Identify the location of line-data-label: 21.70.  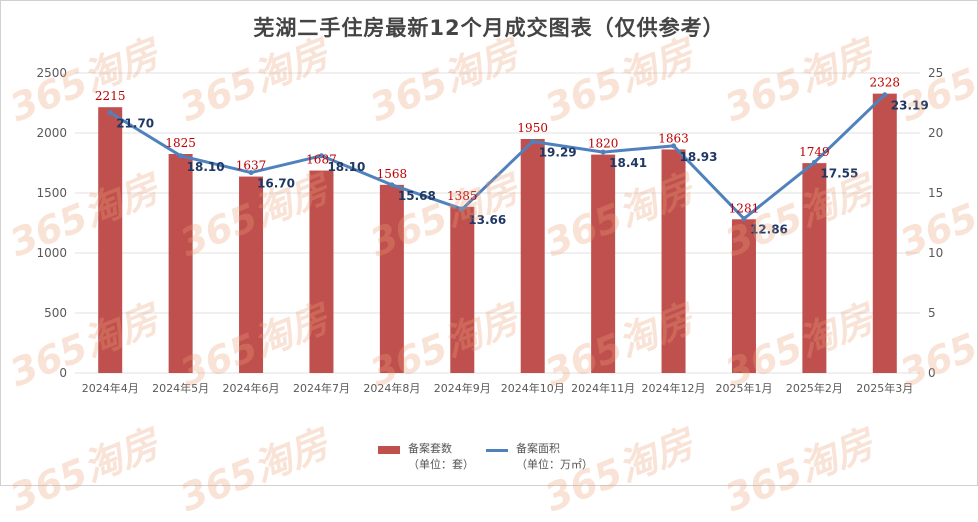
(135, 124).